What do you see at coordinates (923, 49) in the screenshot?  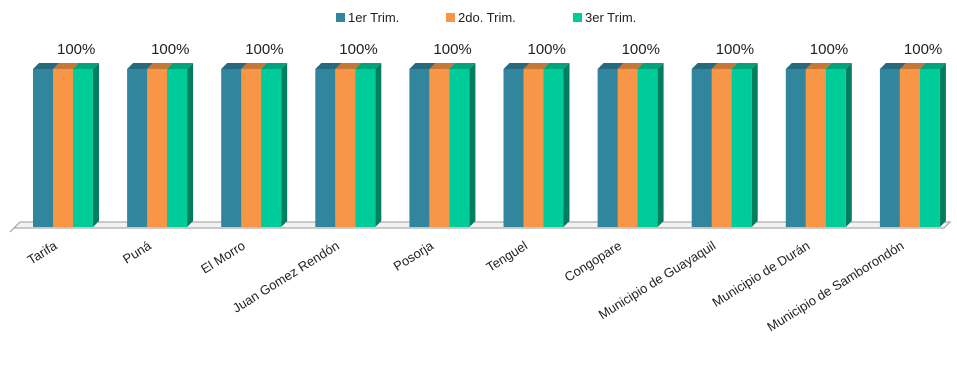 I see `data-label-municipio-de-samborondon: 100%` at bounding box center [923, 49].